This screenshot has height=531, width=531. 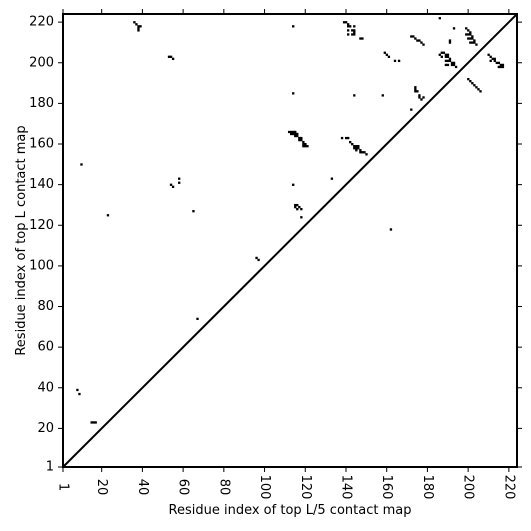 I want to click on y-tick-label: 160, so click(x=41, y=144).